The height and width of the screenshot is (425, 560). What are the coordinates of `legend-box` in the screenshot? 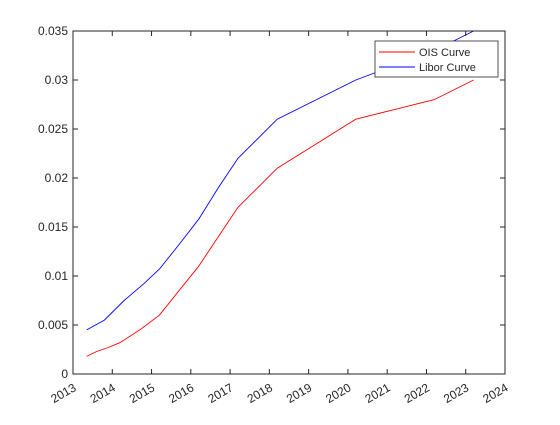 It's located at (436, 59).